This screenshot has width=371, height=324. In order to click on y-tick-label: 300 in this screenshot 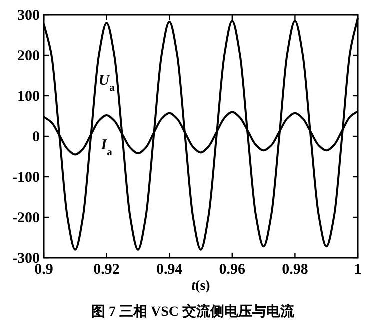, I will do `click(29, 16)`.